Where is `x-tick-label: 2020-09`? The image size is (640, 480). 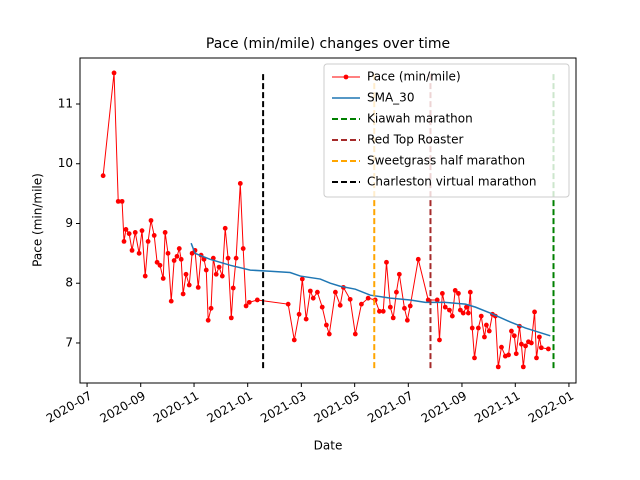 x-tick-label: 2020-09 is located at coordinates (123, 407).